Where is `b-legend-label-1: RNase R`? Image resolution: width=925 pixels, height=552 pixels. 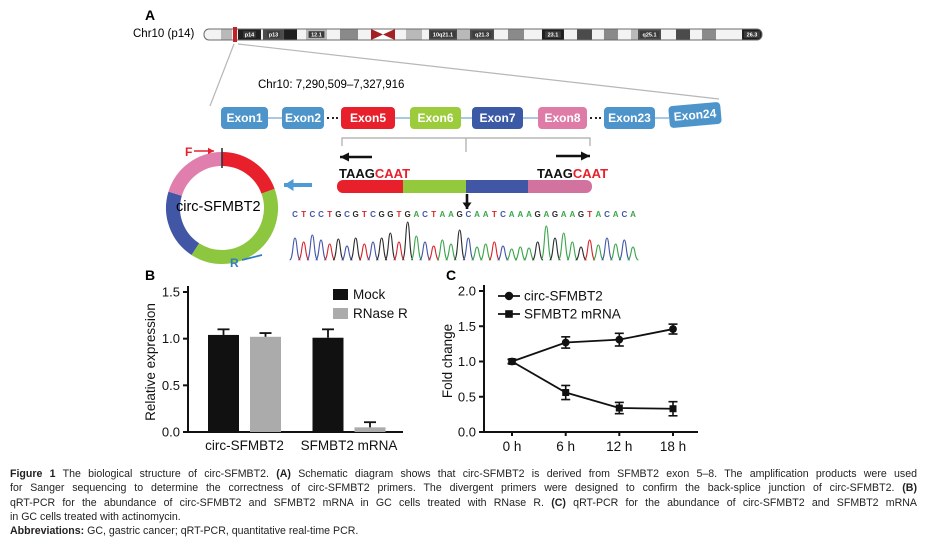
b-legend-label-1: RNase R is located at coordinates (380, 313).